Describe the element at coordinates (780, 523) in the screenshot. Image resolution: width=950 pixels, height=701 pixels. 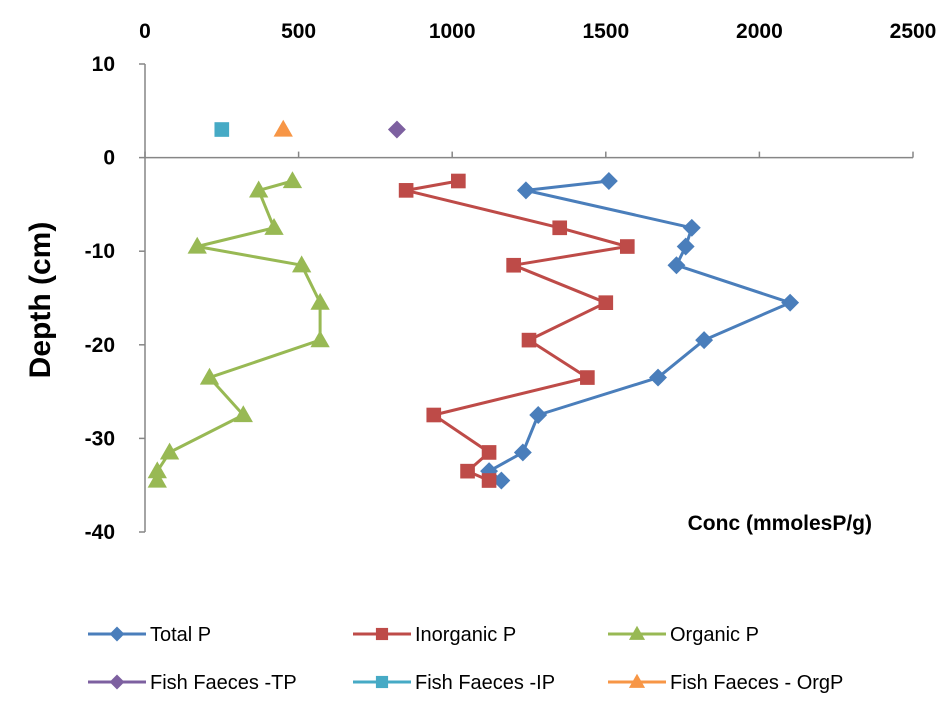
I see `x-axis-title: Conc (mmolesP/g)` at that location.